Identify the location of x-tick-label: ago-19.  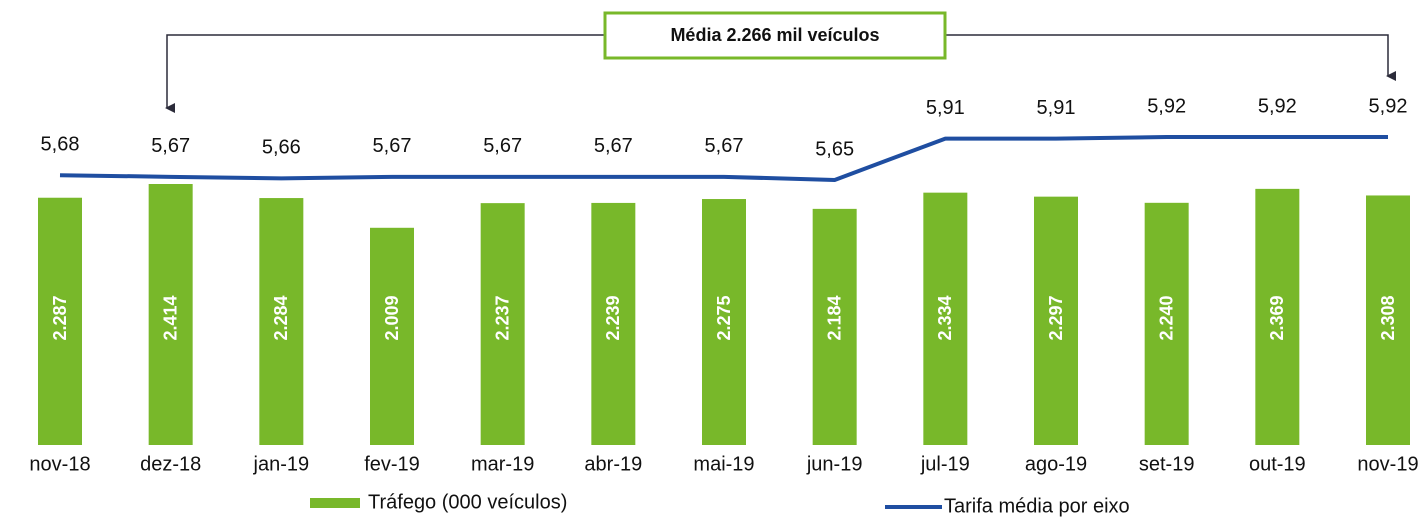
(1056, 464).